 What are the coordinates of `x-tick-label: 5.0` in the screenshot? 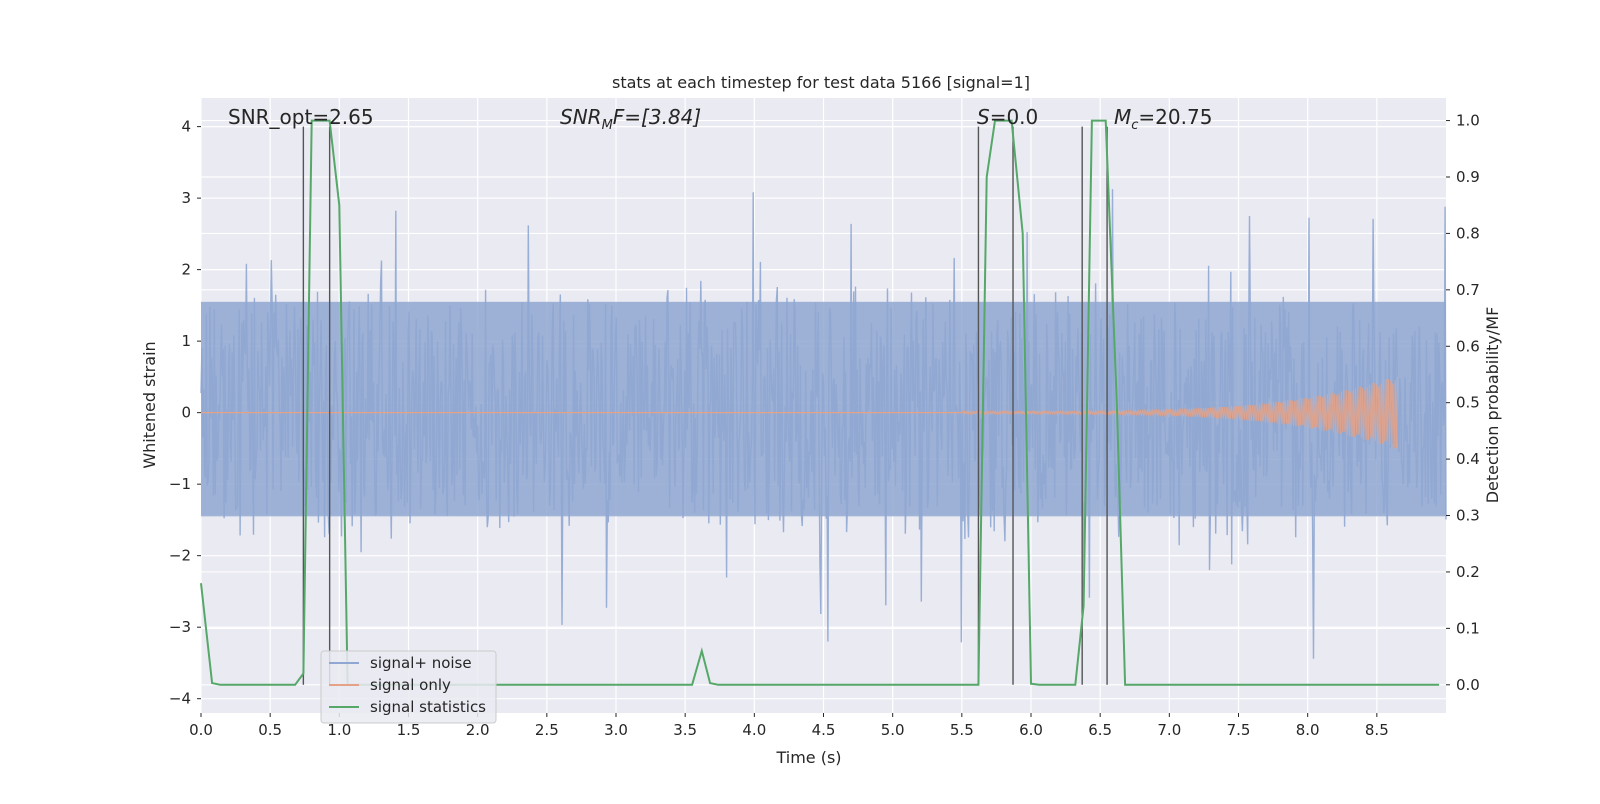 It's located at (893, 730).